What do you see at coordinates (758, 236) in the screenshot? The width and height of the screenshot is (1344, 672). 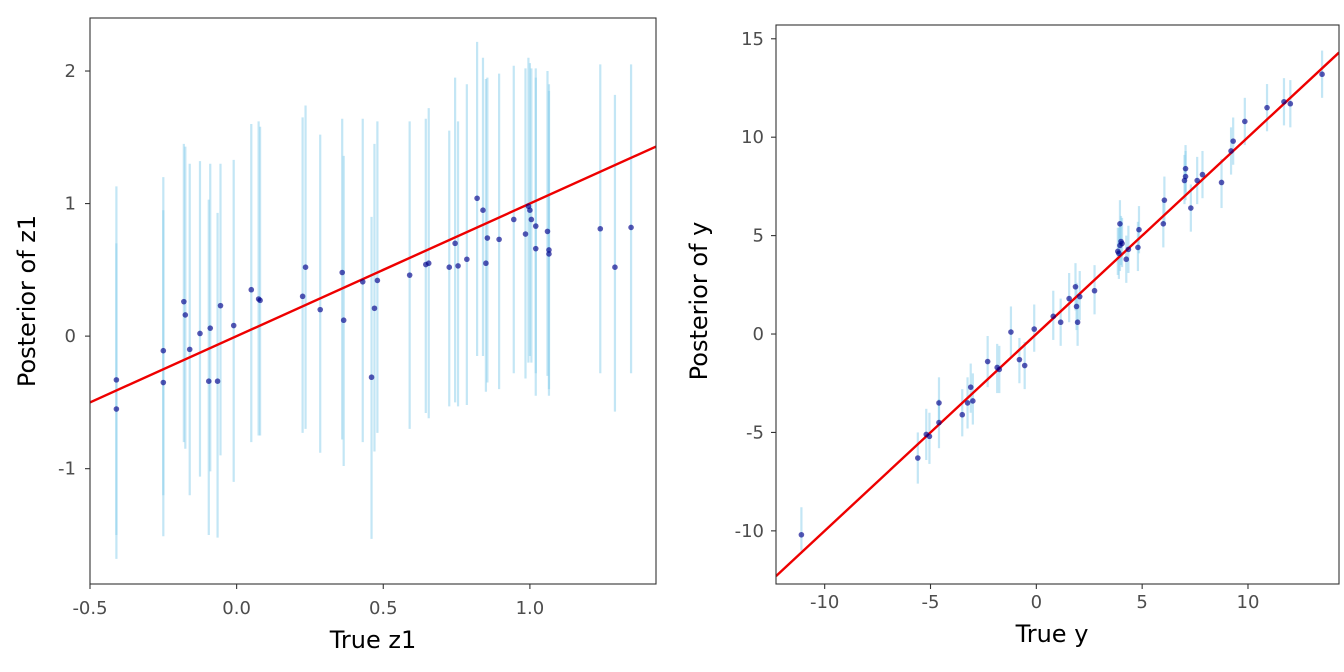 I see `y-y-tick-label: 5` at bounding box center [758, 236].